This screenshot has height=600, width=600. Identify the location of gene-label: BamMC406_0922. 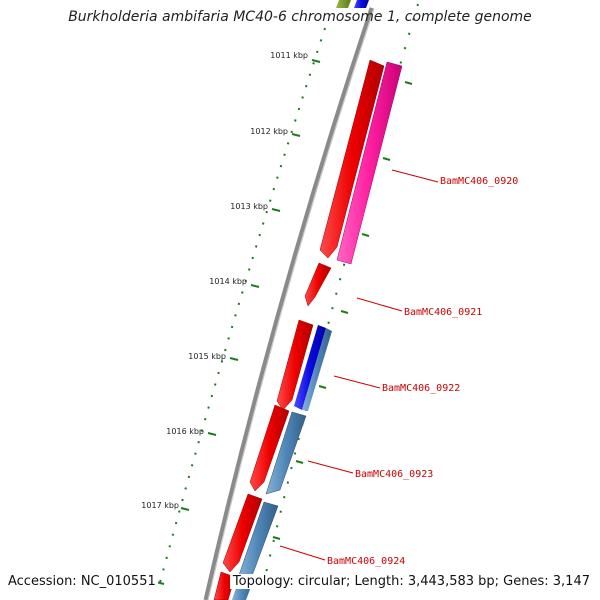
(421, 388).